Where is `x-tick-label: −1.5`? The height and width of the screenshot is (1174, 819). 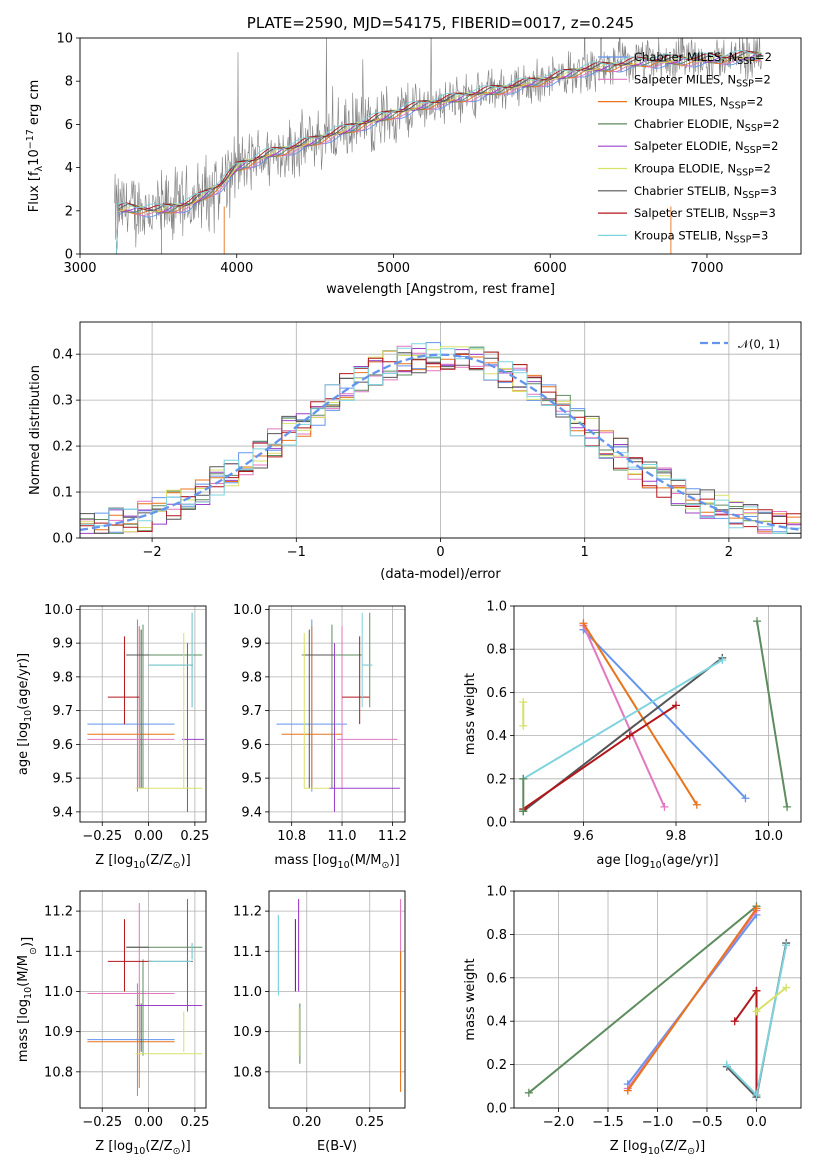 x-tick-label: −1.5 is located at coordinates (608, 1122).